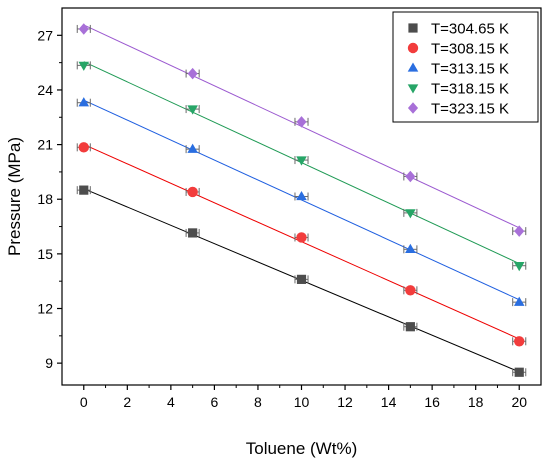  What do you see at coordinates (45, 90) in the screenshot?
I see `y-tick-label: 24` at bounding box center [45, 90].